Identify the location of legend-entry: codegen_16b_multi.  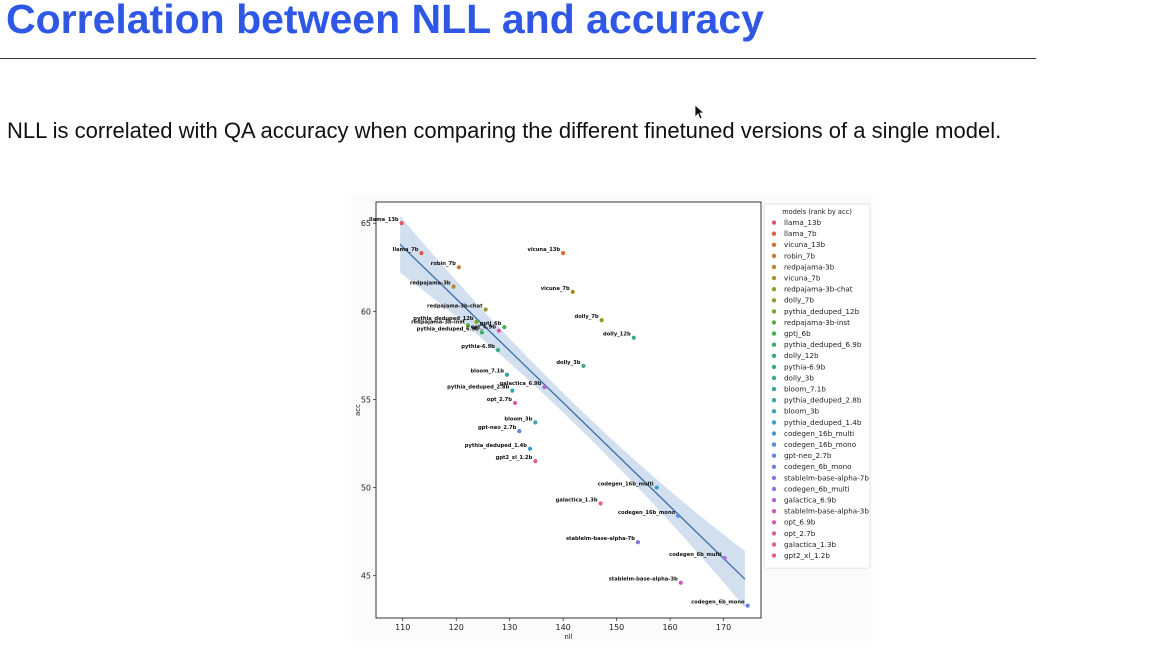
(819, 433).